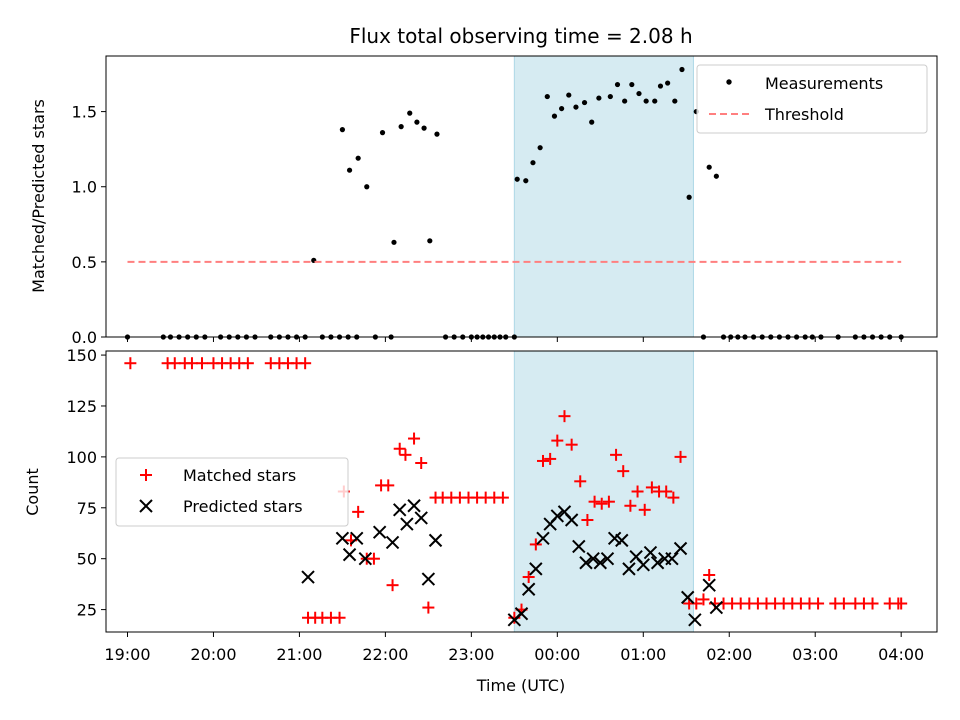 This screenshot has width=960, height=720. I want to click on top-legend: Measurements Threshold, so click(812, 99).